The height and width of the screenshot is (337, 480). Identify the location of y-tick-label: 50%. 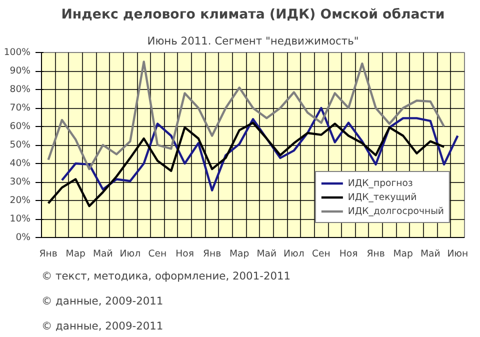
(20, 145).